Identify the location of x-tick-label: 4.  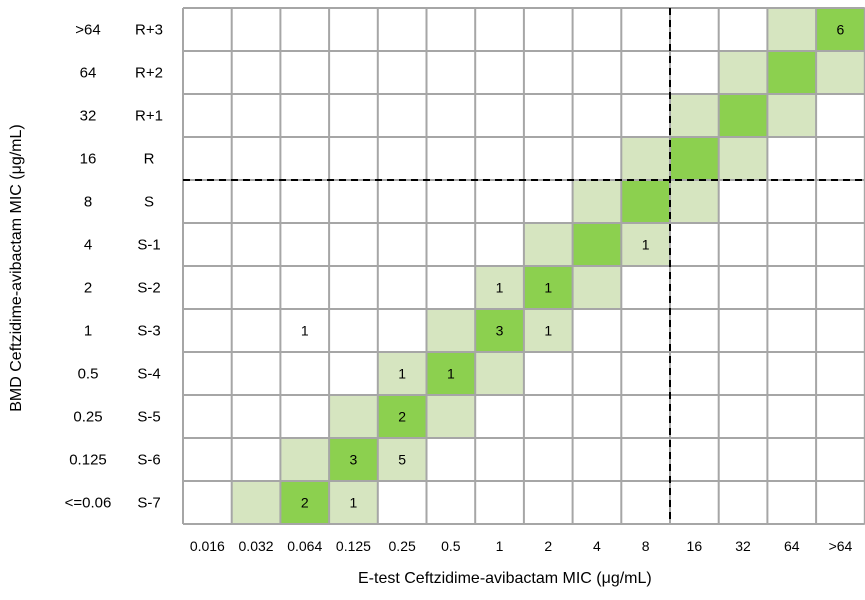
(597, 546).